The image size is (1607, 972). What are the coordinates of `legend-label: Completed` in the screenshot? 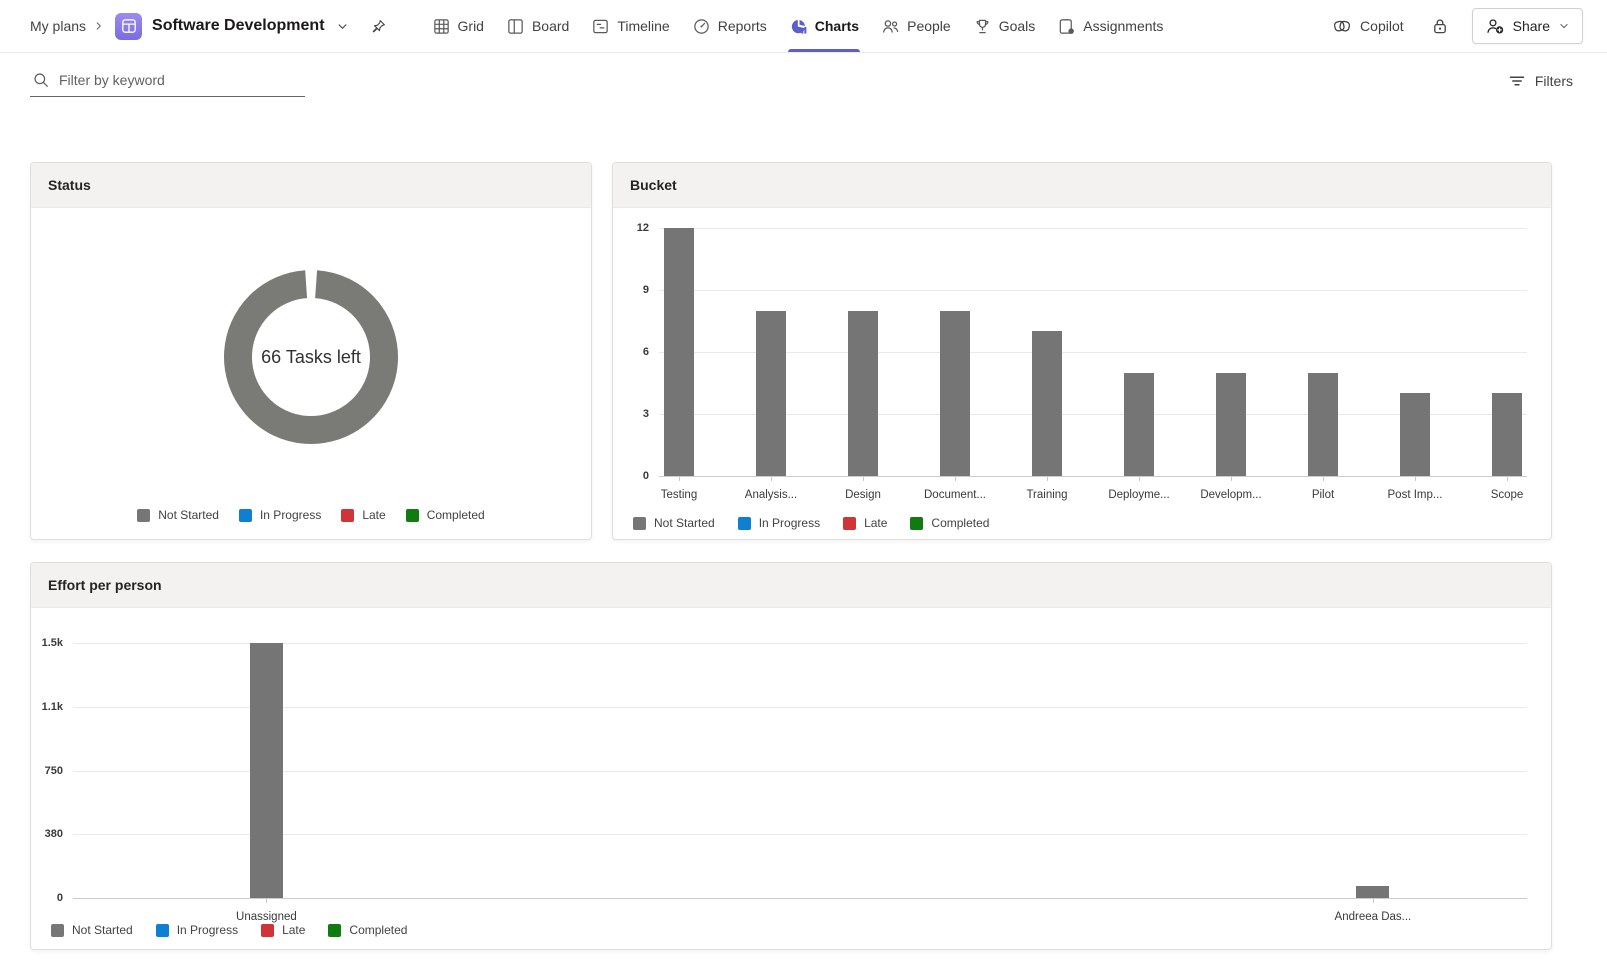 It's located at (378, 930).